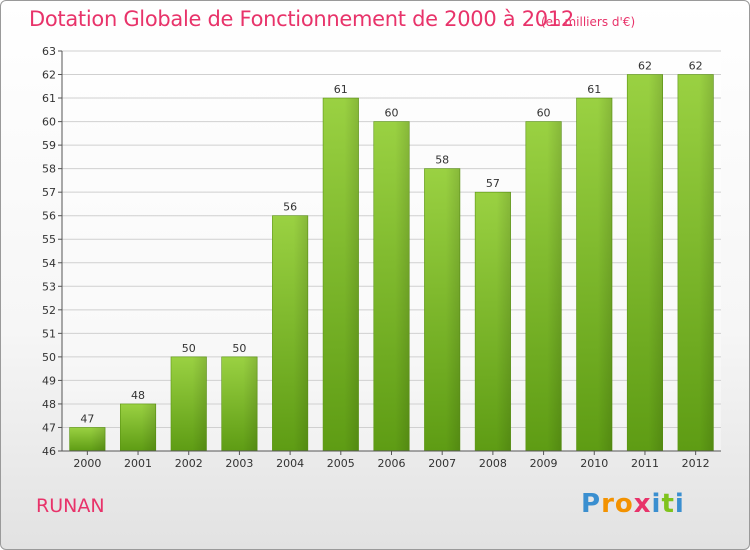  What do you see at coordinates (49, 75) in the screenshot?
I see `y-tick-label: 62` at bounding box center [49, 75].